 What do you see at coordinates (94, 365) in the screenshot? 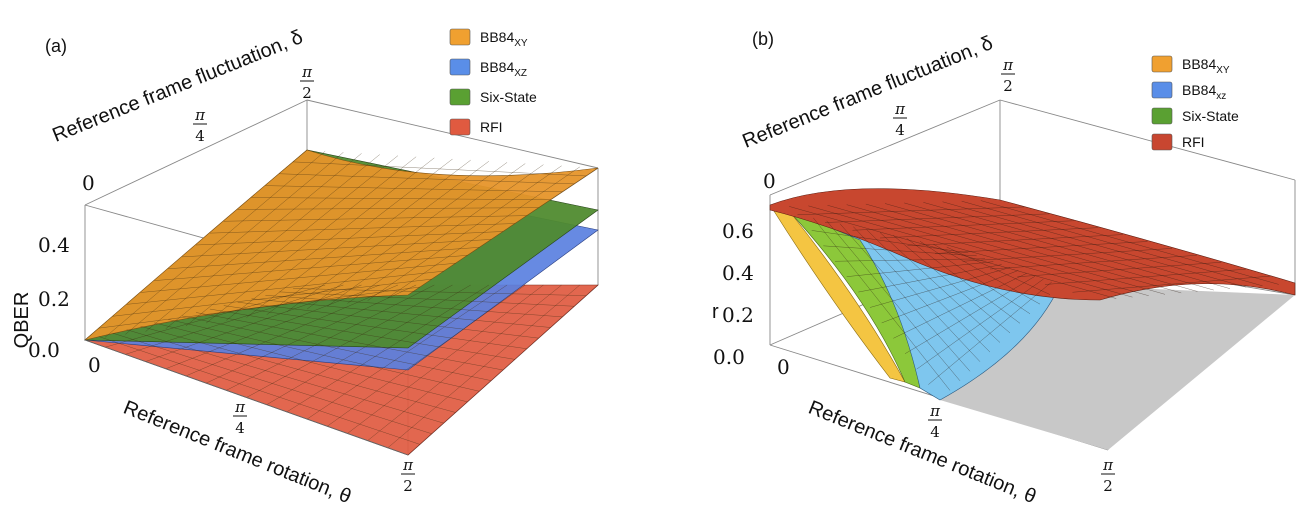
I see `panel-a-xtick-0: 0` at bounding box center [94, 365].